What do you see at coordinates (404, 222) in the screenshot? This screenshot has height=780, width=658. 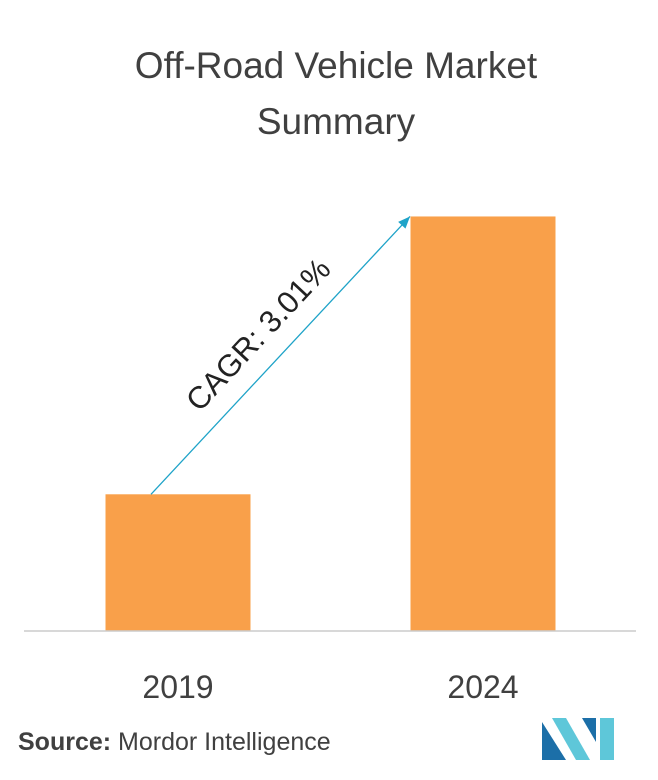 I see `cagr-arrow-head` at bounding box center [404, 222].